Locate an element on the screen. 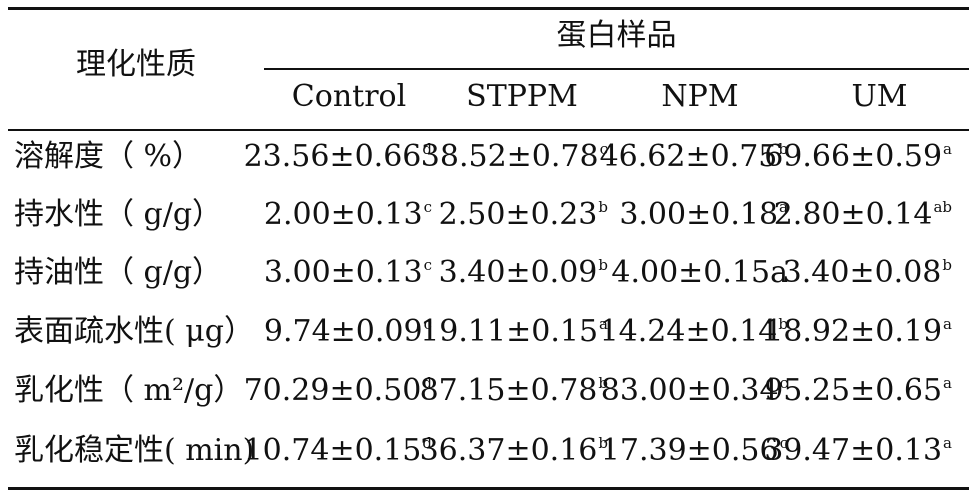  row-label: 乳化性（ m²/g） is located at coordinates (129, 390).